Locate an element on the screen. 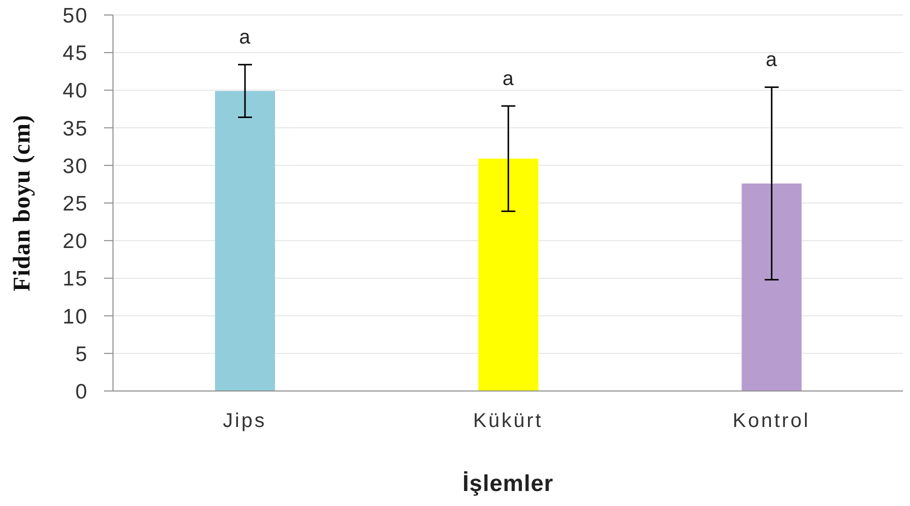  x-tick-label: Jips is located at coordinates (244, 421).